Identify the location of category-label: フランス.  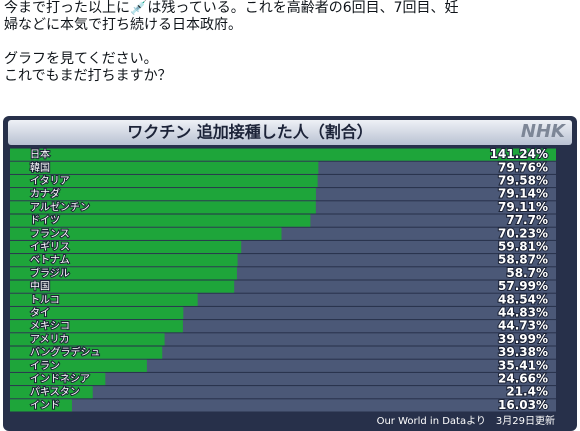
(50, 234).